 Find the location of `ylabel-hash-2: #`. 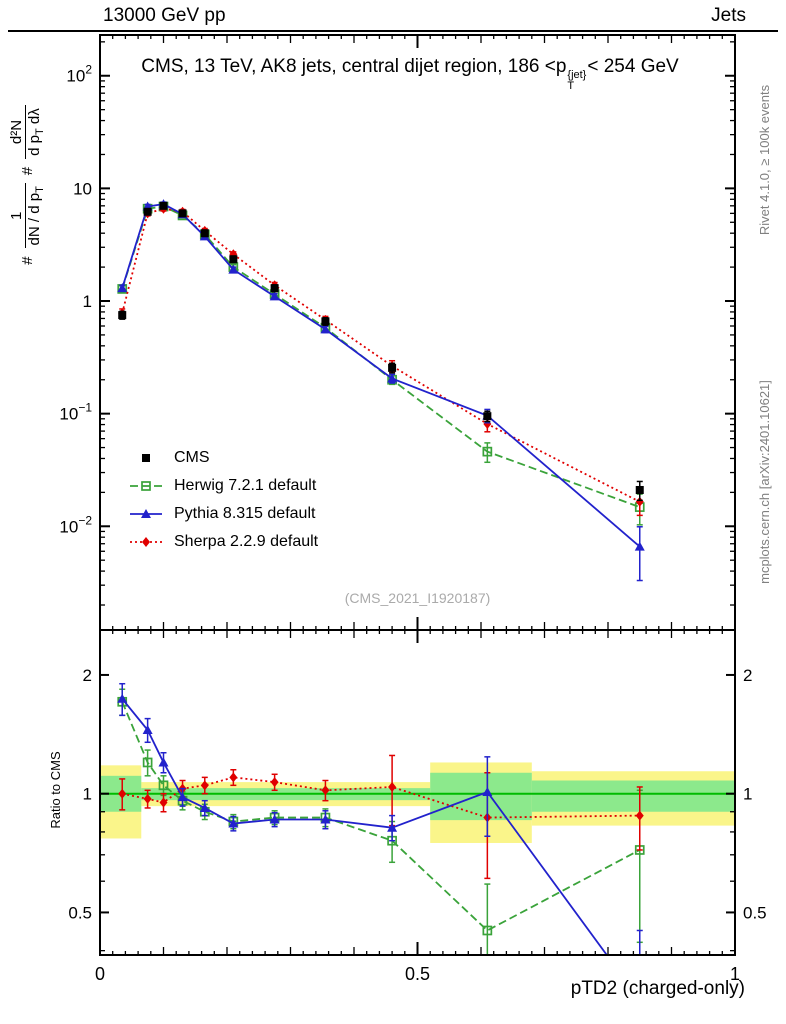

ylabel-hash-2: # is located at coordinates (27, 171).